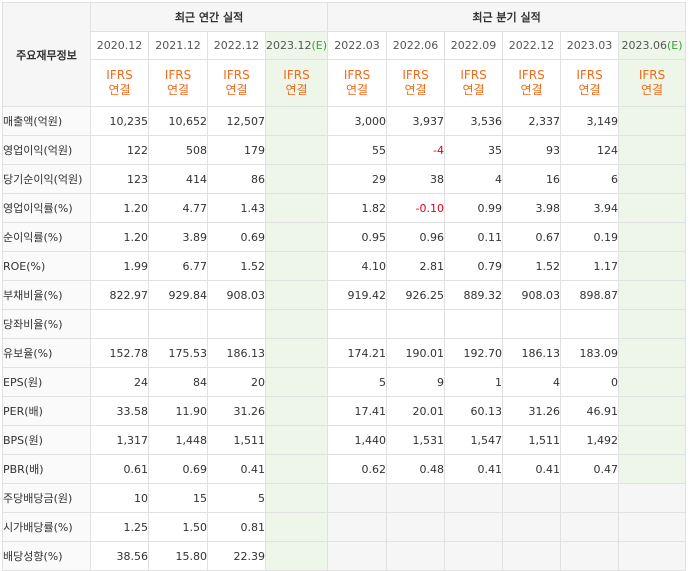 The width and height of the screenshot is (690, 571). I want to click on value-cell: 1,511, so click(532, 440).